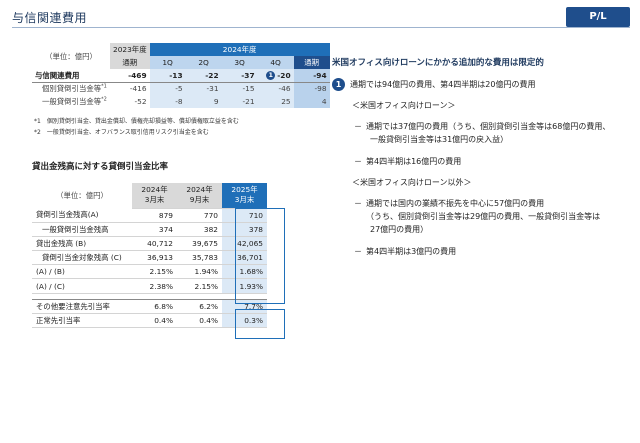 The height and width of the screenshot is (443, 640). I want to click on col-header-2025-03: 2025年 3月末, so click(244, 196).